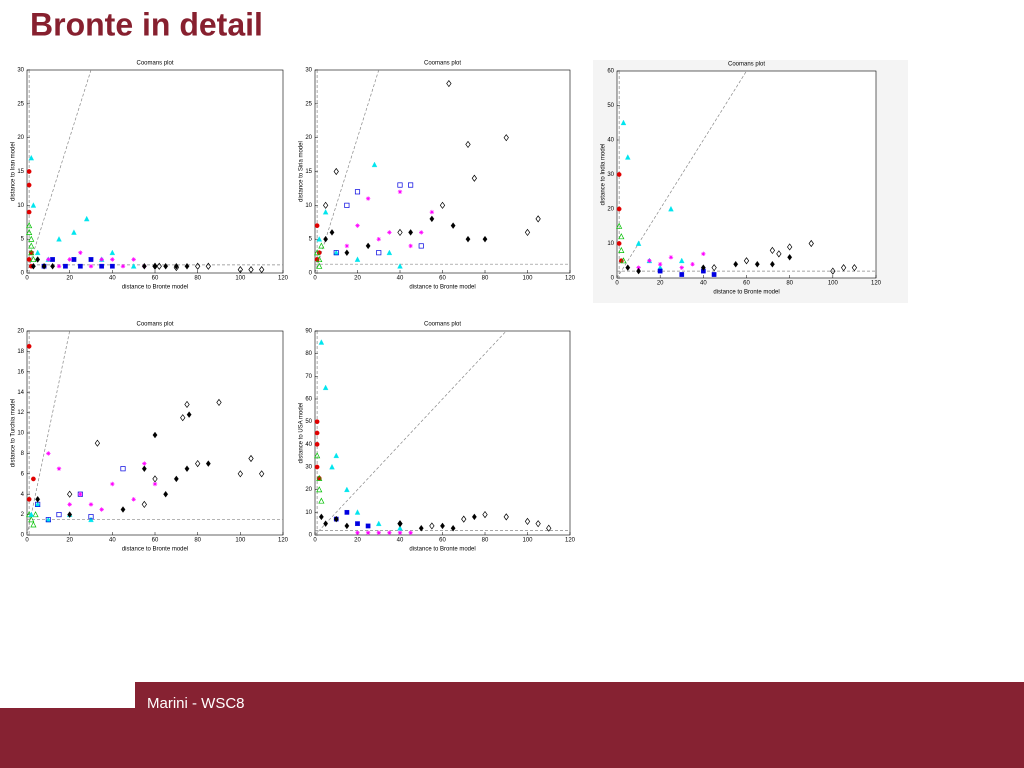 The image size is (1024, 768). Describe the element at coordinates (308, 400) in the screenshot. I see `y-tick-label: 60` at that location.